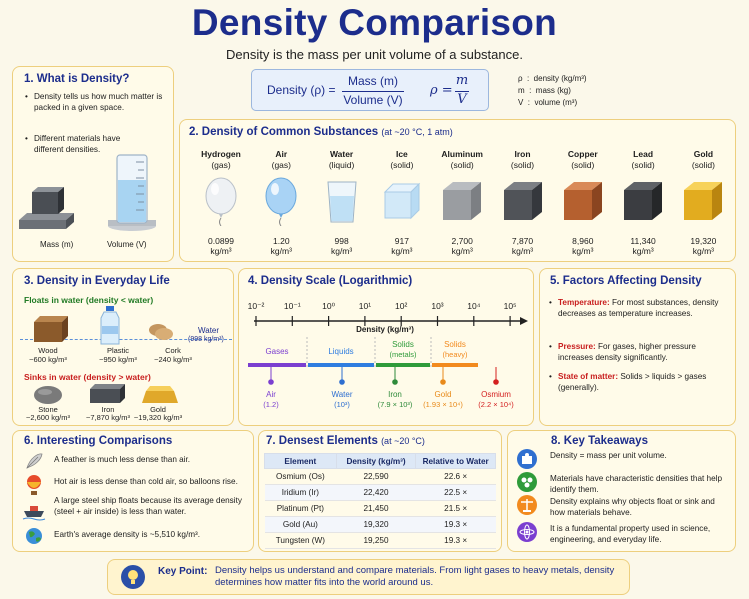 This screenshot has height=599, width=749. Describe the element at coordinates (127, 534) in the screenshot. I see `interesting-item-text: Earth's average density is ~5,510 kg/m³.` at that location.